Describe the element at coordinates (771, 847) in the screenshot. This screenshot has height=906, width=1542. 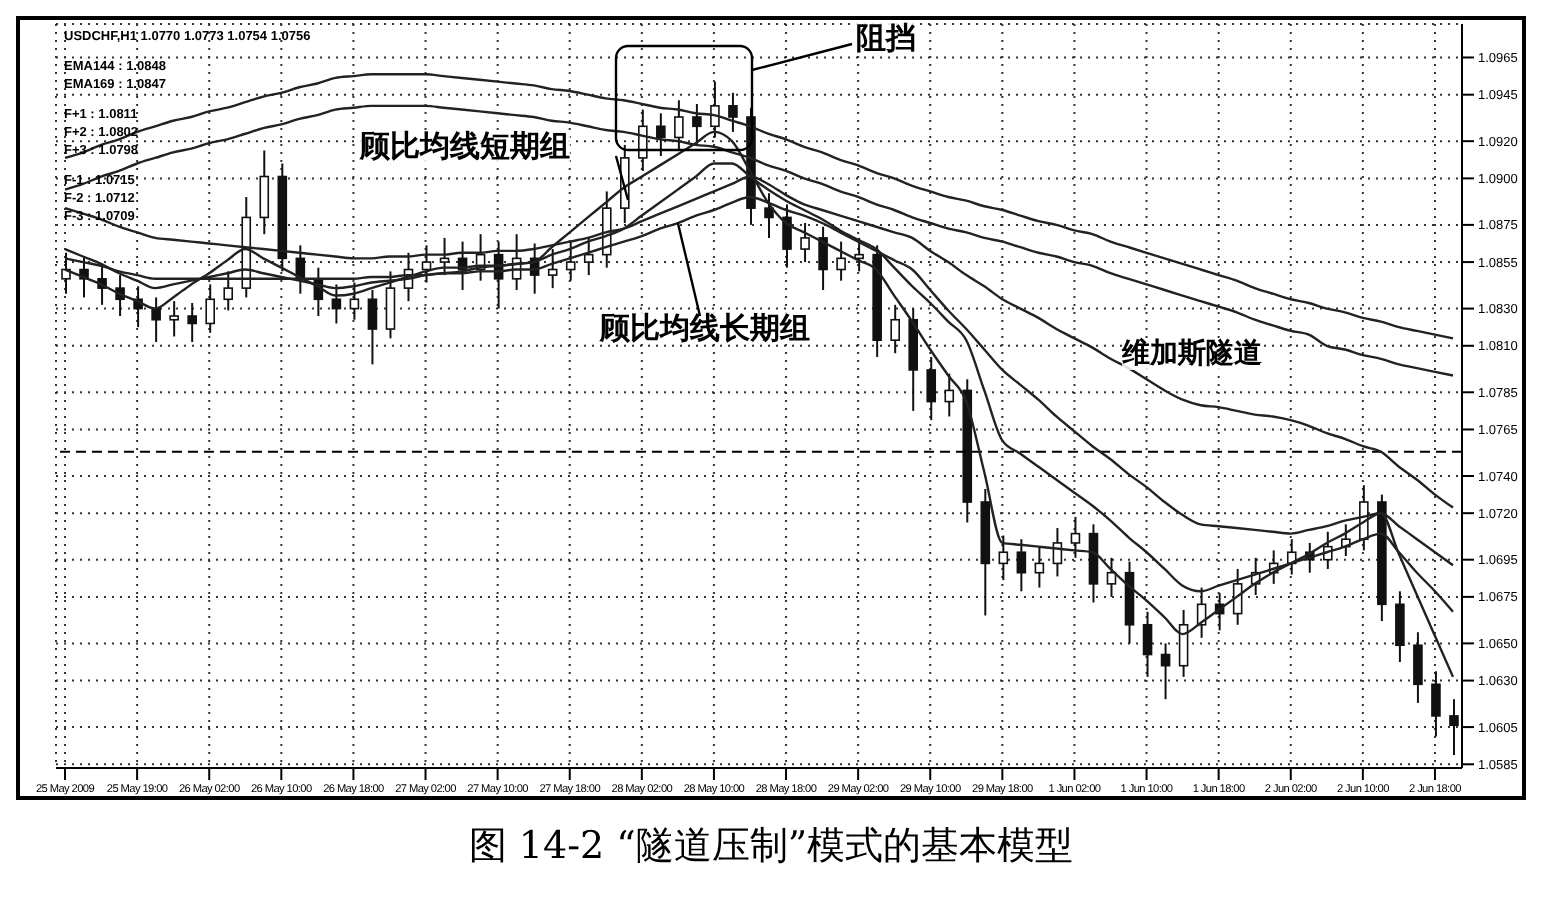
I see `text: 图 14-2 “隧道压制”模式的基本模型` at that location.